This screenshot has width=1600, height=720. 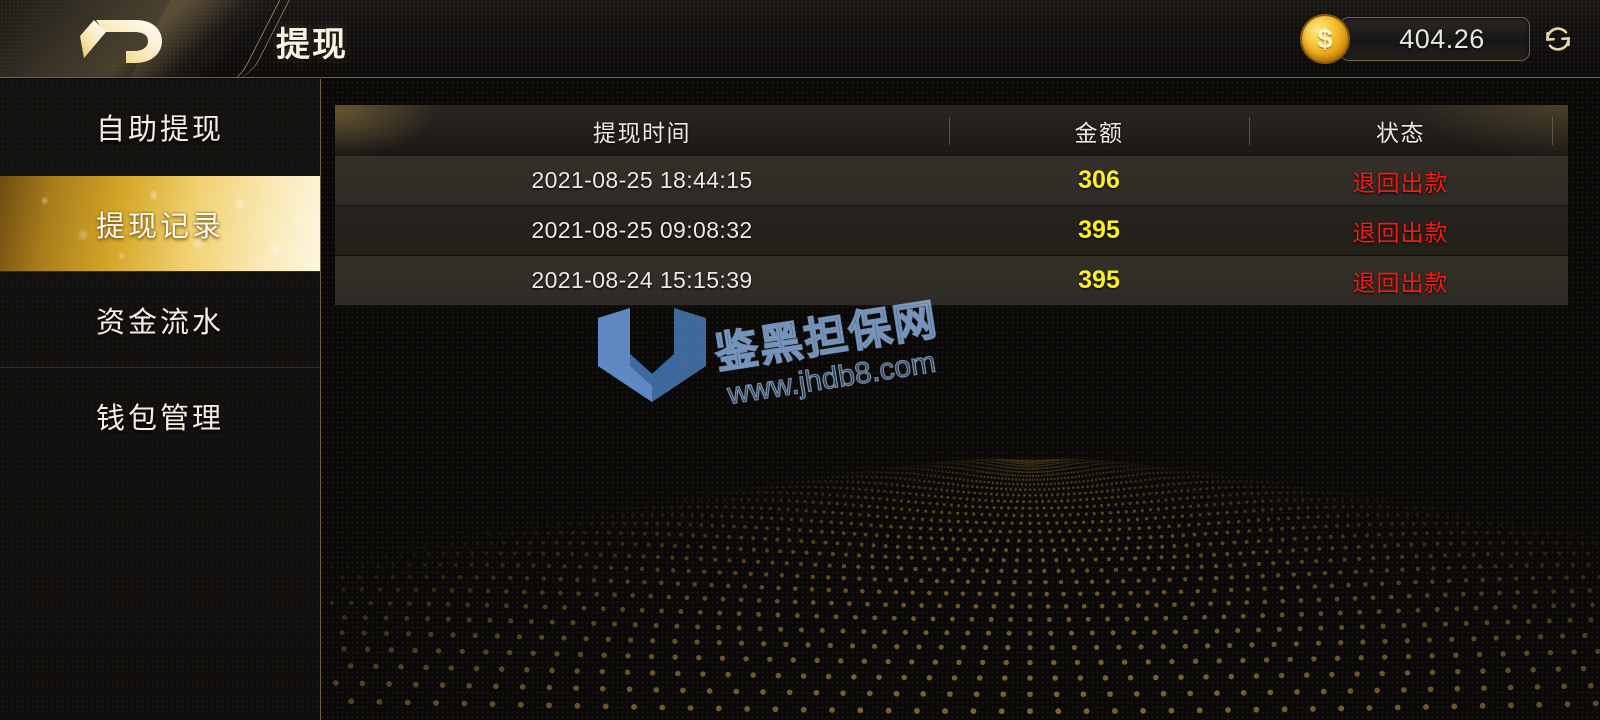 I want to click on cell-amount: 306, so click(x=1099, y=180).